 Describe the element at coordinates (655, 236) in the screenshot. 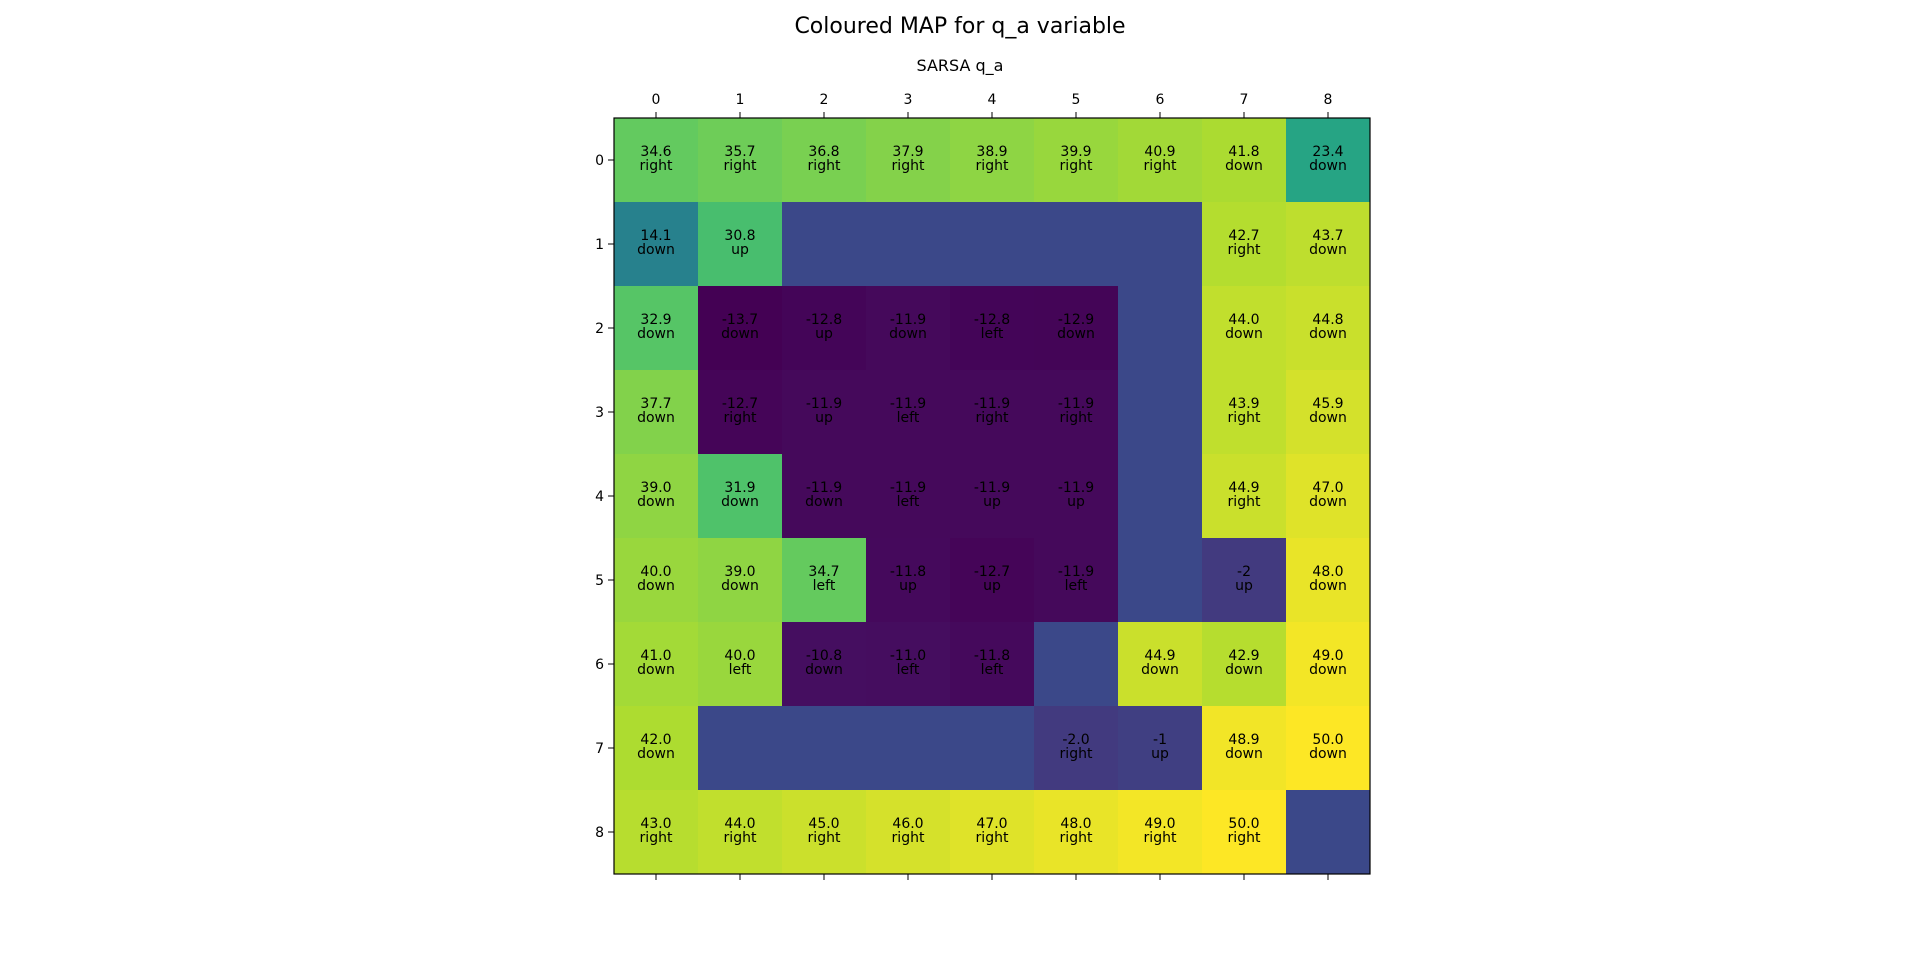

I see `cell-value-label: 14.1` at that location.